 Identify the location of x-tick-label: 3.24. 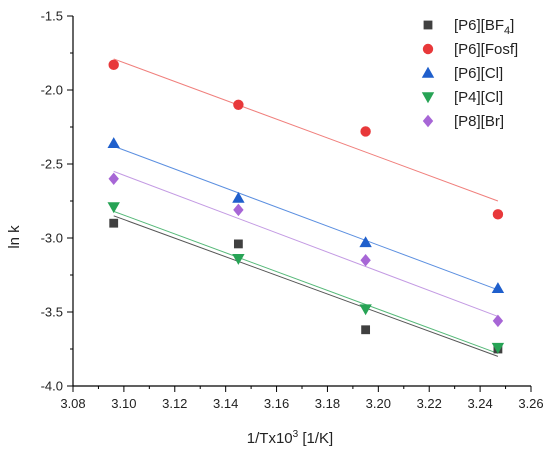
(479, 403).